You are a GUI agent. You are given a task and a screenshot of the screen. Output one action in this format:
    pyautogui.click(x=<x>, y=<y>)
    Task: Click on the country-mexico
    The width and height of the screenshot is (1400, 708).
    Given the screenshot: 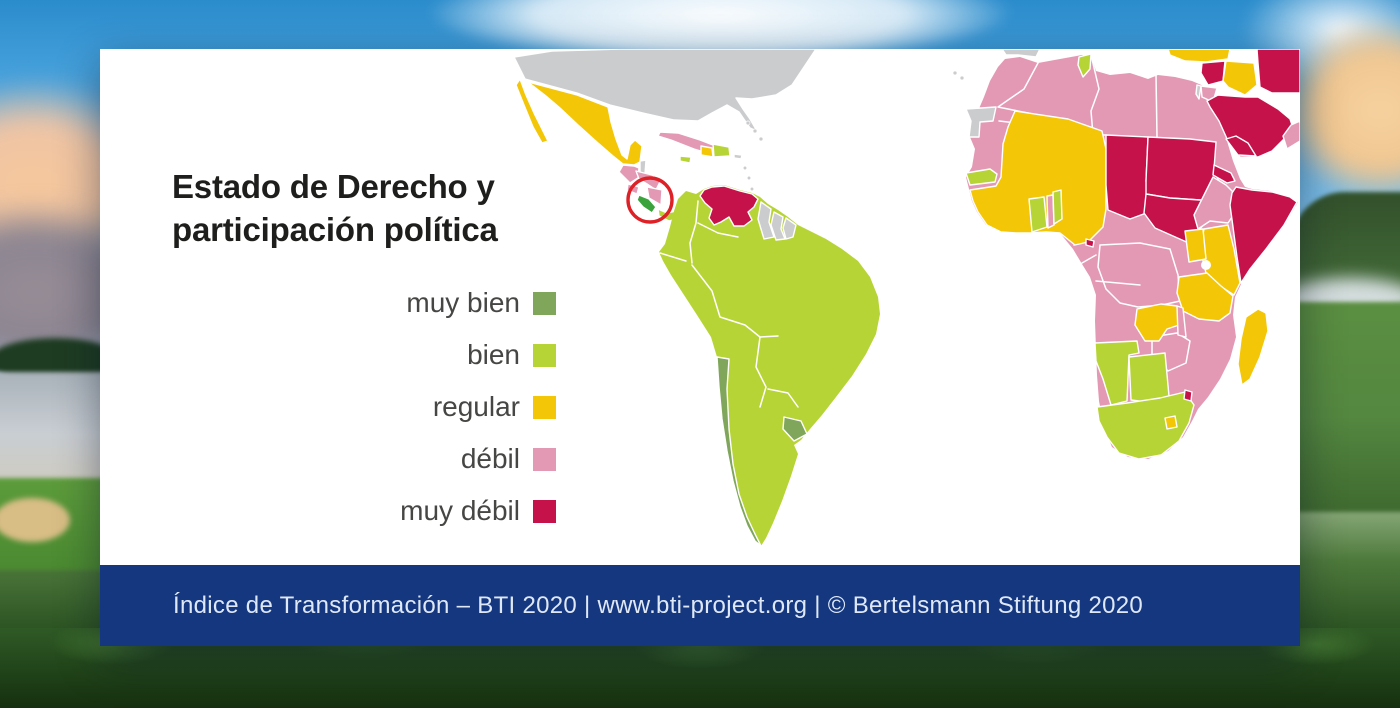 What is the action you would take?
    pyautogui.click(x=585, y=123)
    